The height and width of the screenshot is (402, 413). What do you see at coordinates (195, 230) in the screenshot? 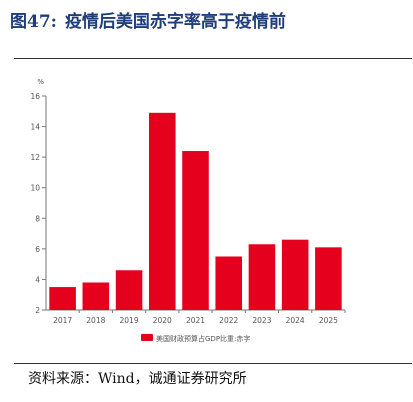
I see `bar-2021` at bounding box center [195, 230].